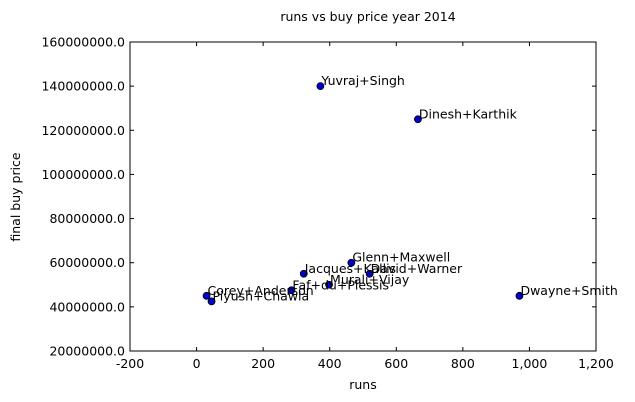  I want to click on y-tick-label: 120000000.0, so click(83, 130).